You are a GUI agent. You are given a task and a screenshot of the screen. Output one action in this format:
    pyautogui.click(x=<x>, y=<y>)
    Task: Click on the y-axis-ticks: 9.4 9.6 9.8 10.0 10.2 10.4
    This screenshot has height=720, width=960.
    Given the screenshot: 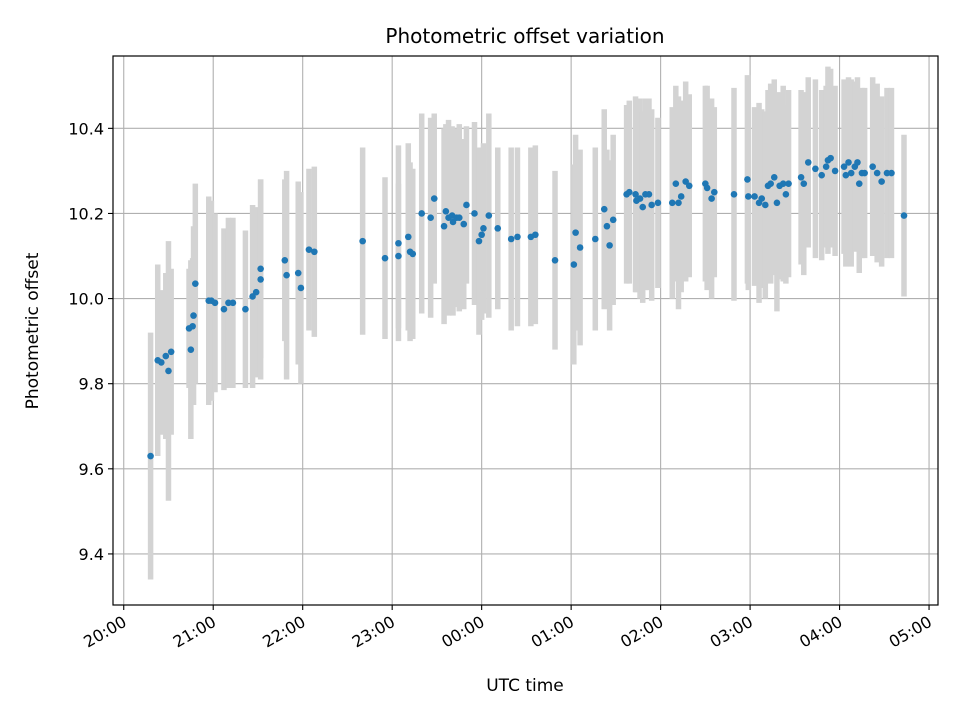 What is the action you would take?
    pyautogui.click(x=90, y=341)
    